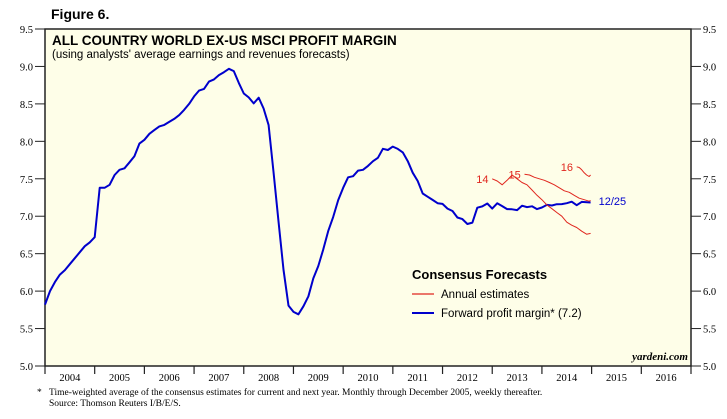 This screenshot has height=419, width=727. I want to click on y-tick-label-right: 8.0, so click(709, 142).